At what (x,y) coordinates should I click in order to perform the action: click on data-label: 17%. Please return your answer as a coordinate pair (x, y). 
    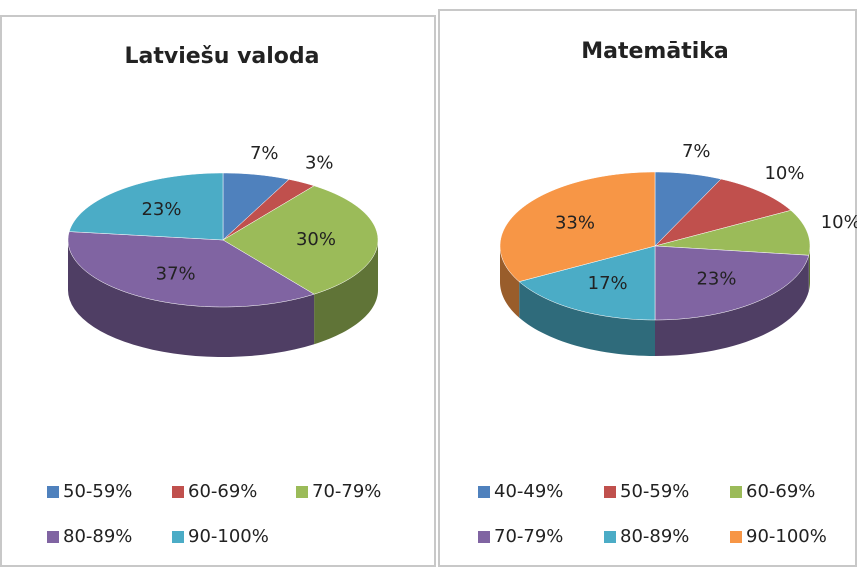
    Looking at the image, I should click on (608, 283).